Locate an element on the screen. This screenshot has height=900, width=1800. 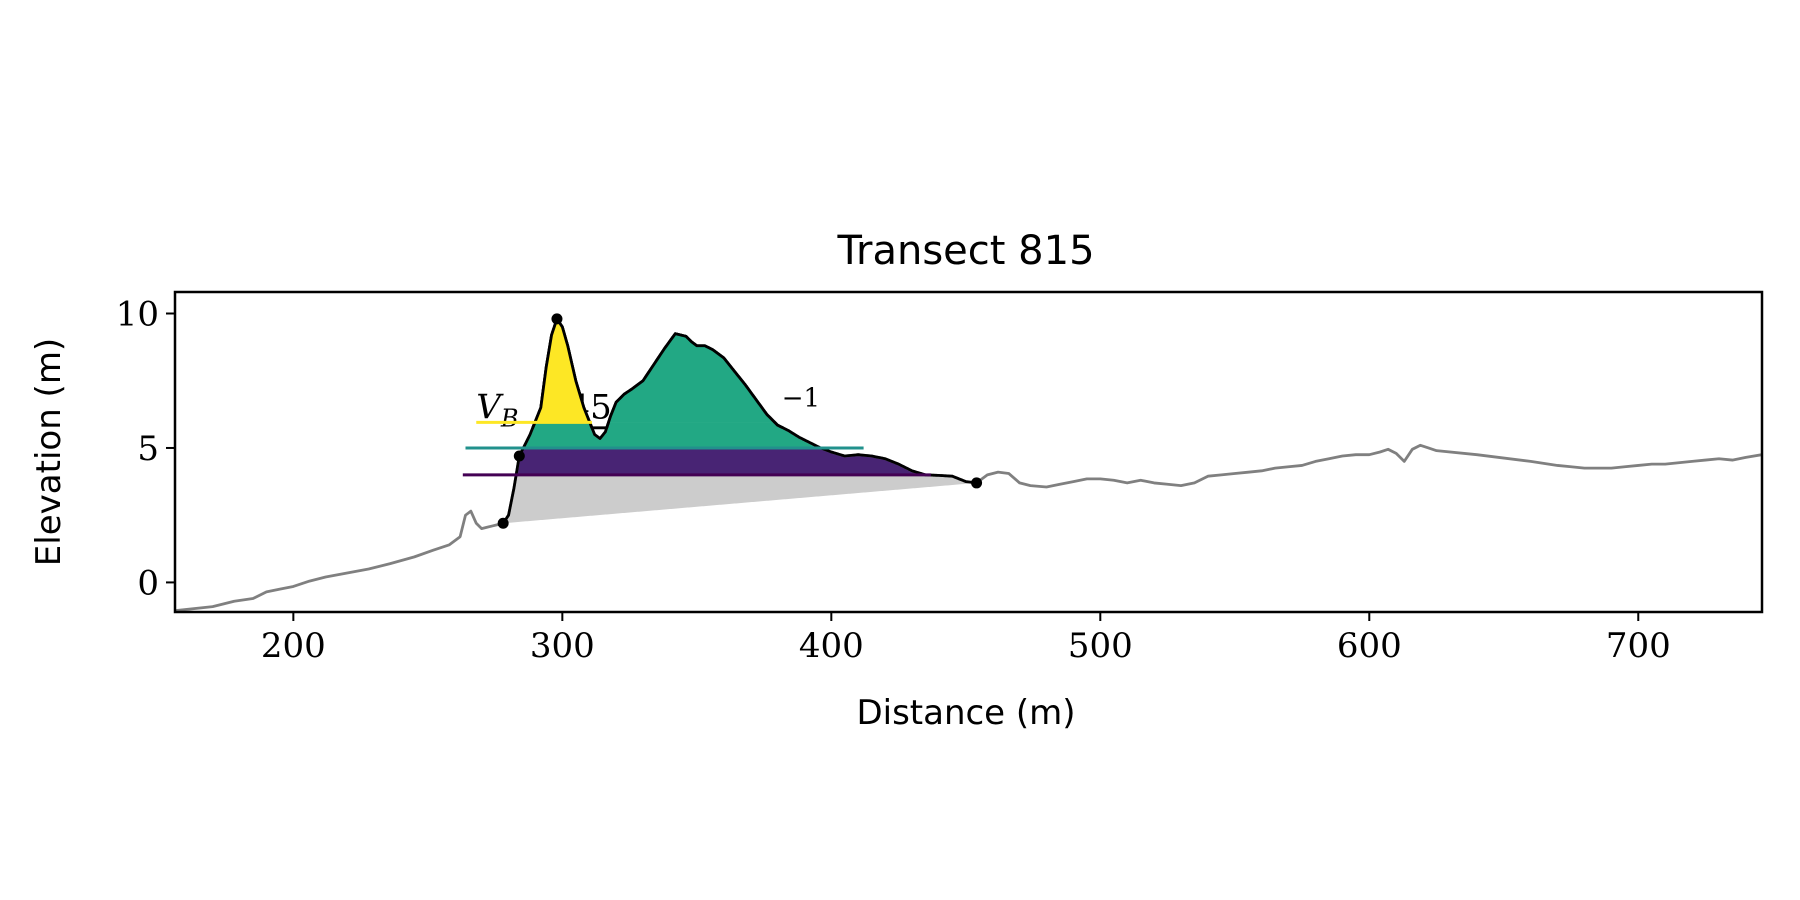
y-tick-label: 5 is located at coordinates (148, 449).